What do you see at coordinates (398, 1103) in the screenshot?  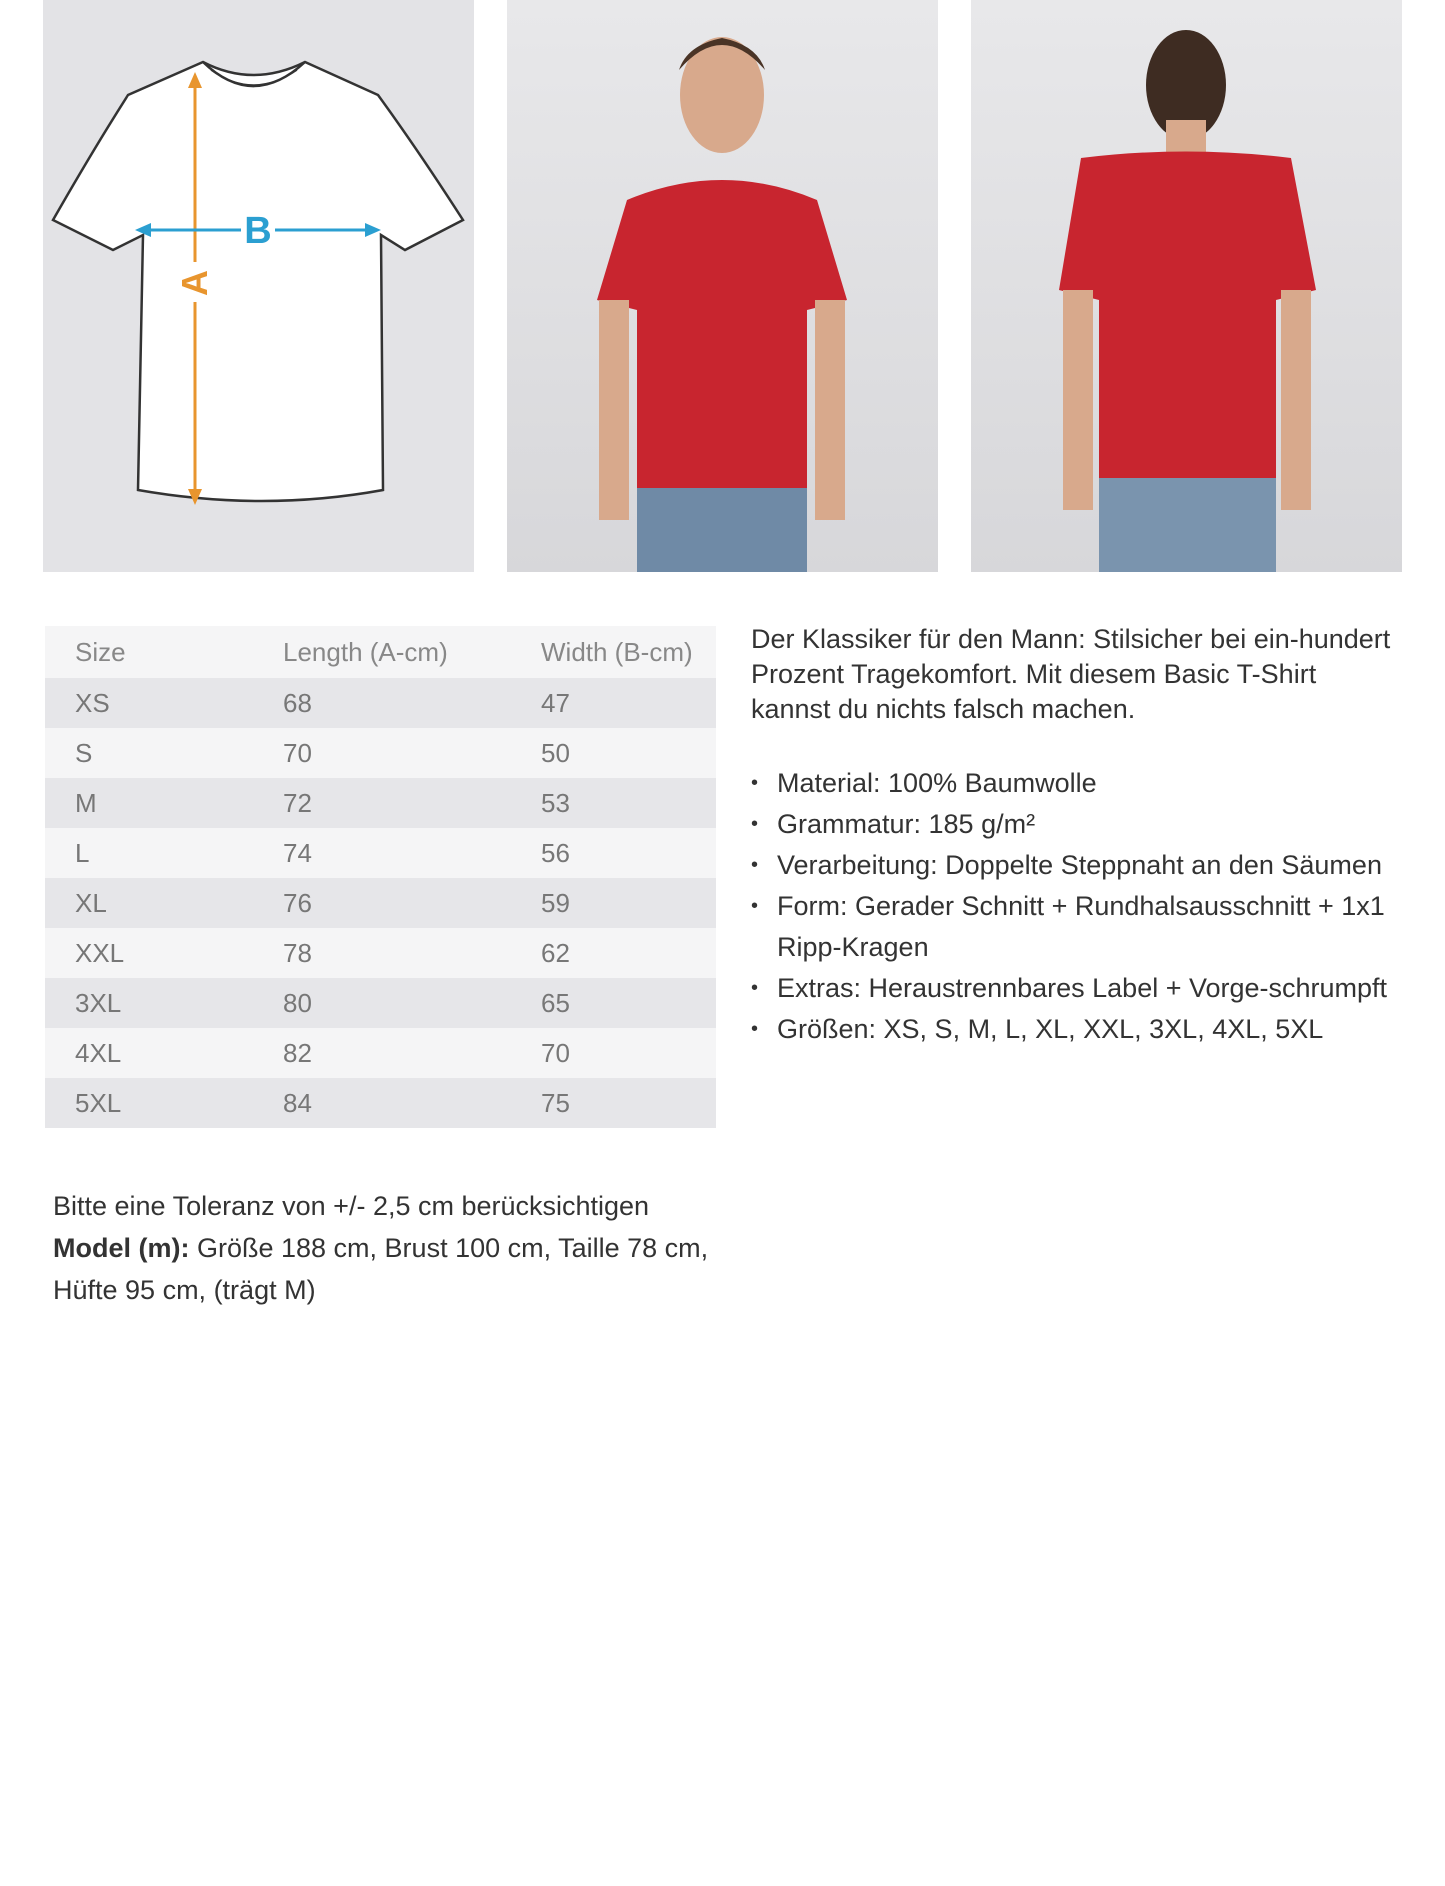 I see `length-cell: 84` at bounding box center [398, 1103].